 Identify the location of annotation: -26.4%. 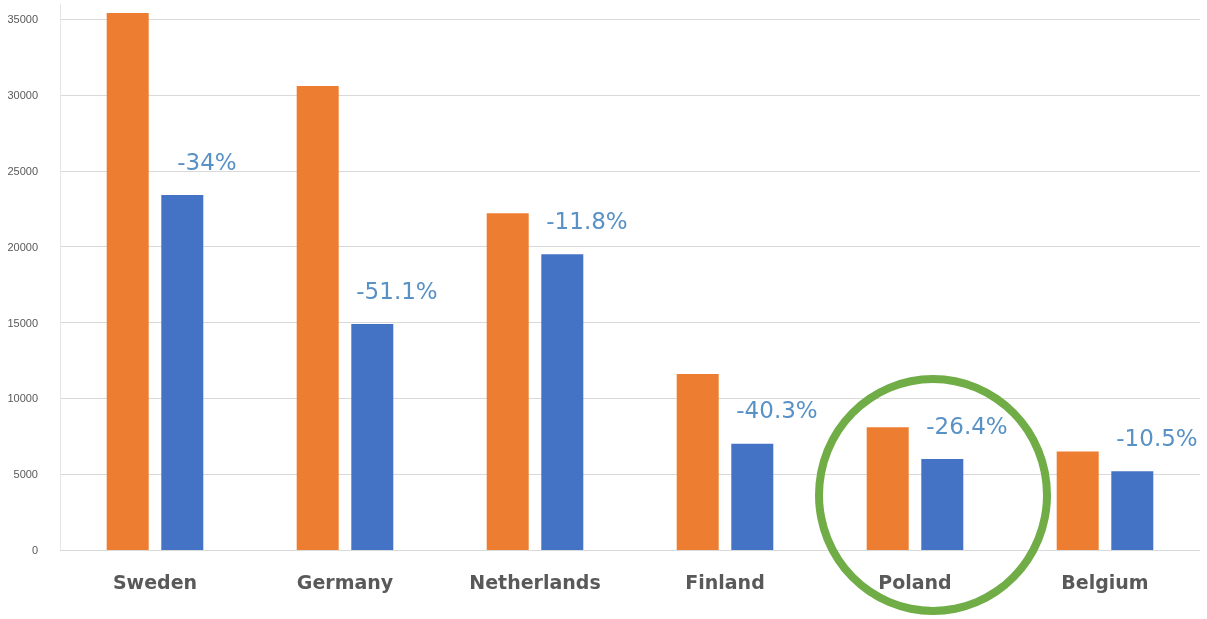
(967, 425).